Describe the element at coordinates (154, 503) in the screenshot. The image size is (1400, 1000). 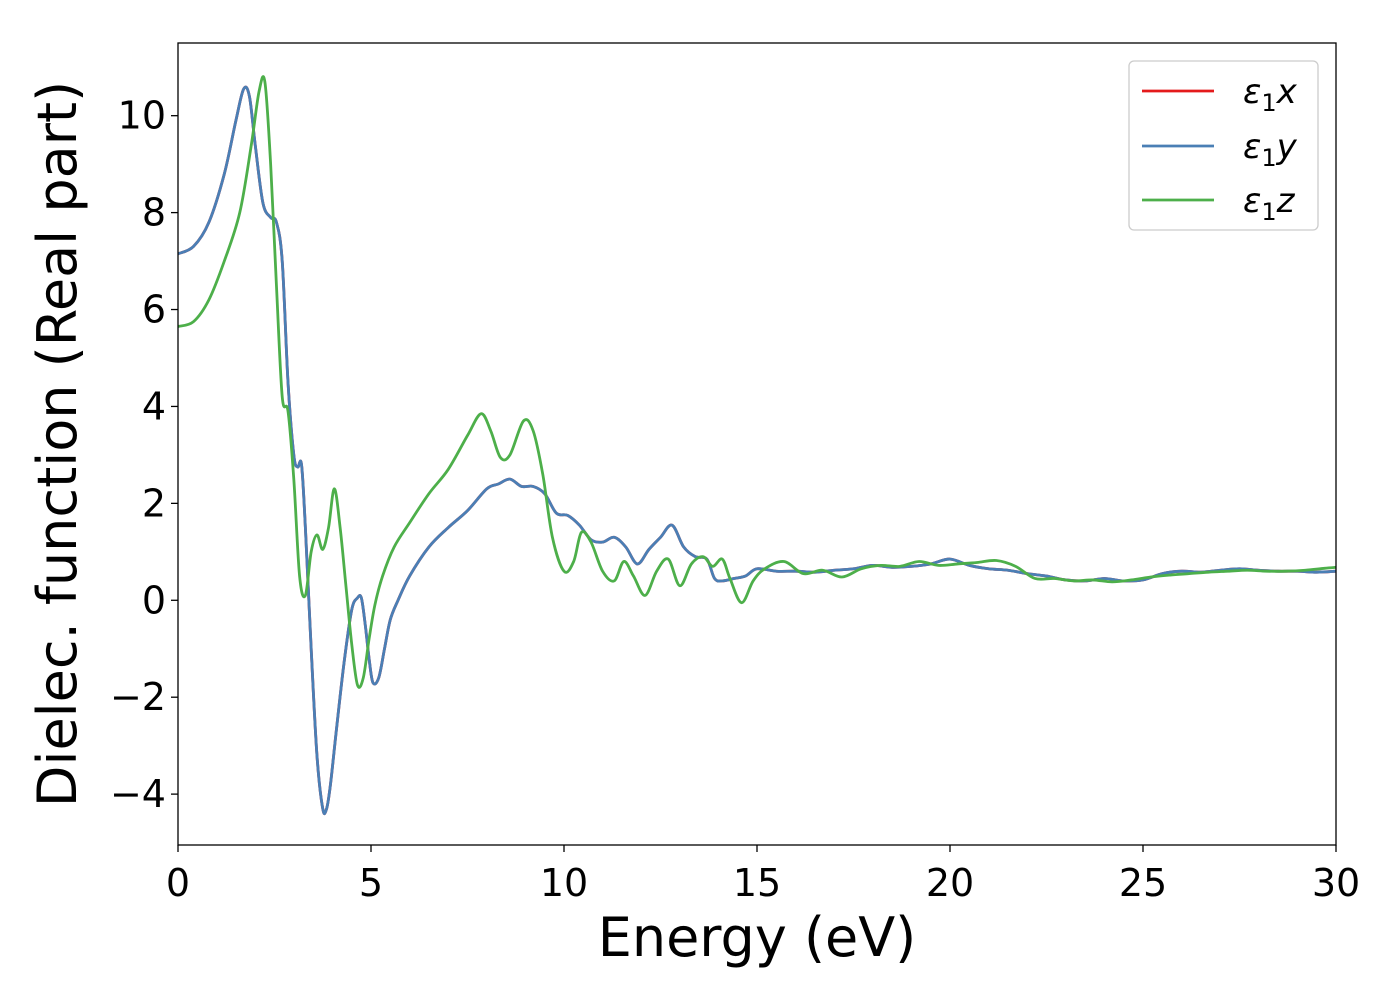
I see `y-tick-label: 2` at that location.